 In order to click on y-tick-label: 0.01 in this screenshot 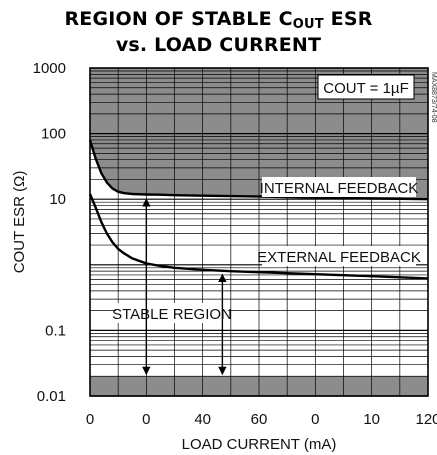, I will do `click(51, 396)`.